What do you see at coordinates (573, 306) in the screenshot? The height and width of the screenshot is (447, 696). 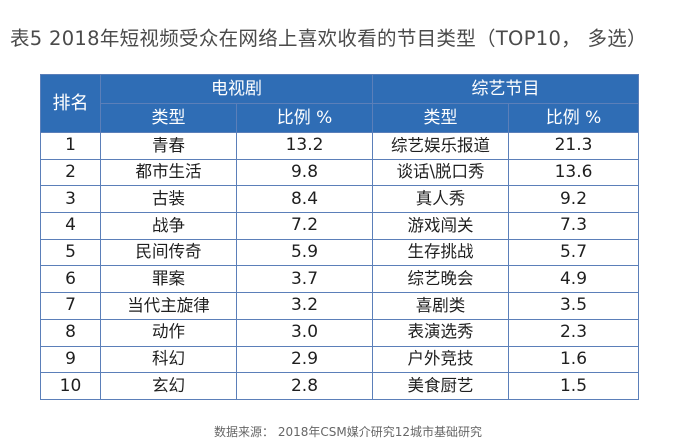 I see `variety-ratio-cell: 3.5` at bounding box center [573, 306].